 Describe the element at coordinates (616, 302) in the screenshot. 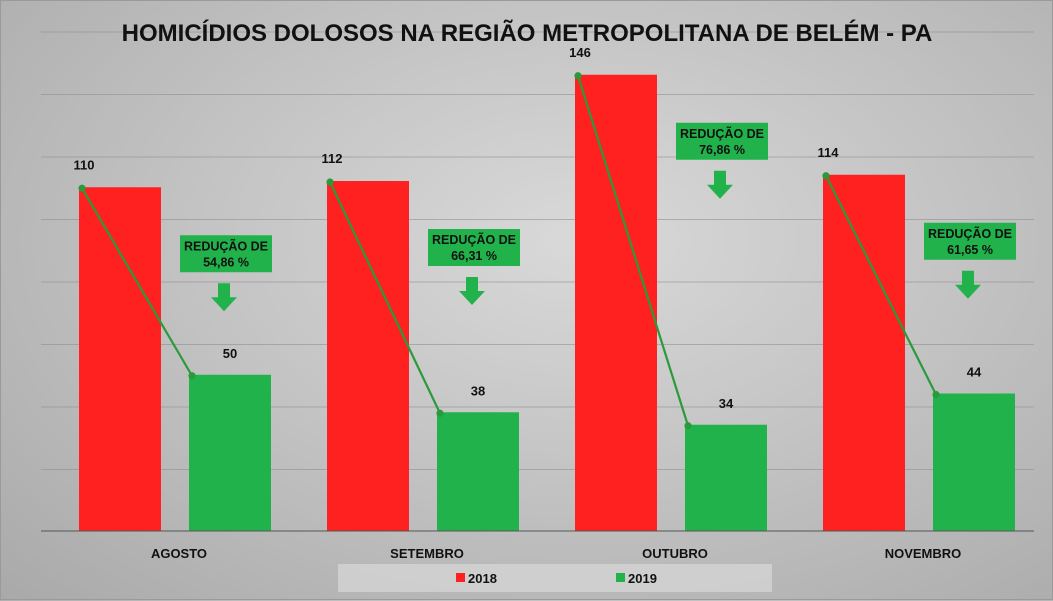

I see `bar-2018-outubro` at that location.